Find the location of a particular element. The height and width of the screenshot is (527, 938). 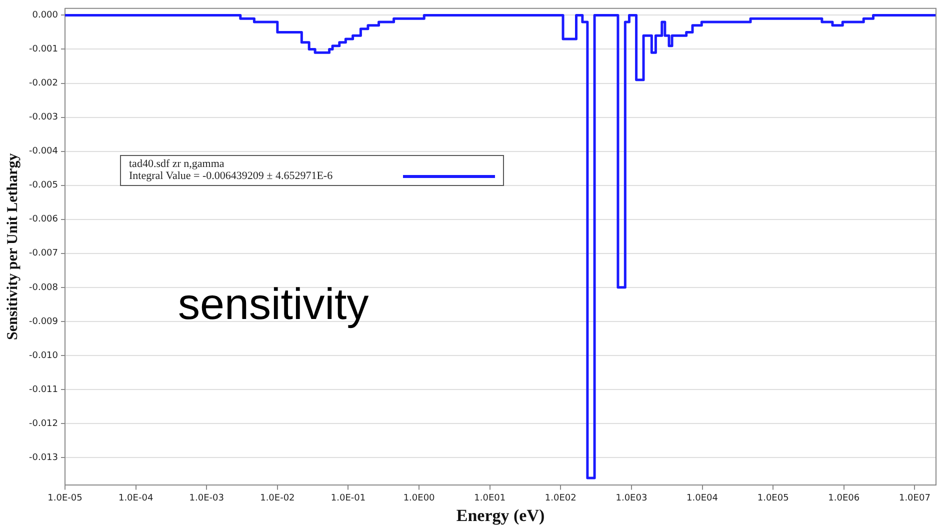

y-axis-title: Sensitivity per Unit Lethargy is located at coordinates (12, 246).